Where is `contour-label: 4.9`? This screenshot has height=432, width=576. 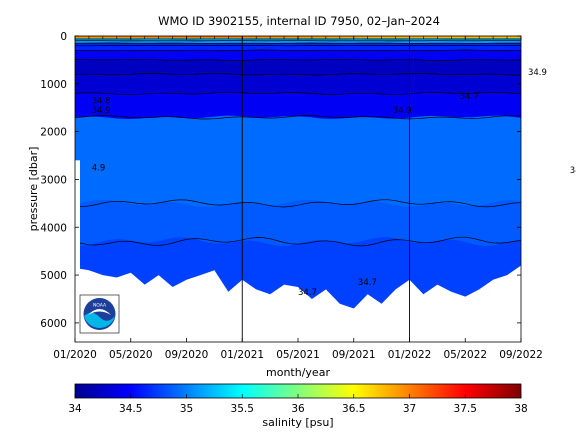 contour-label: 4.9 is located at coordinates (99, 168).